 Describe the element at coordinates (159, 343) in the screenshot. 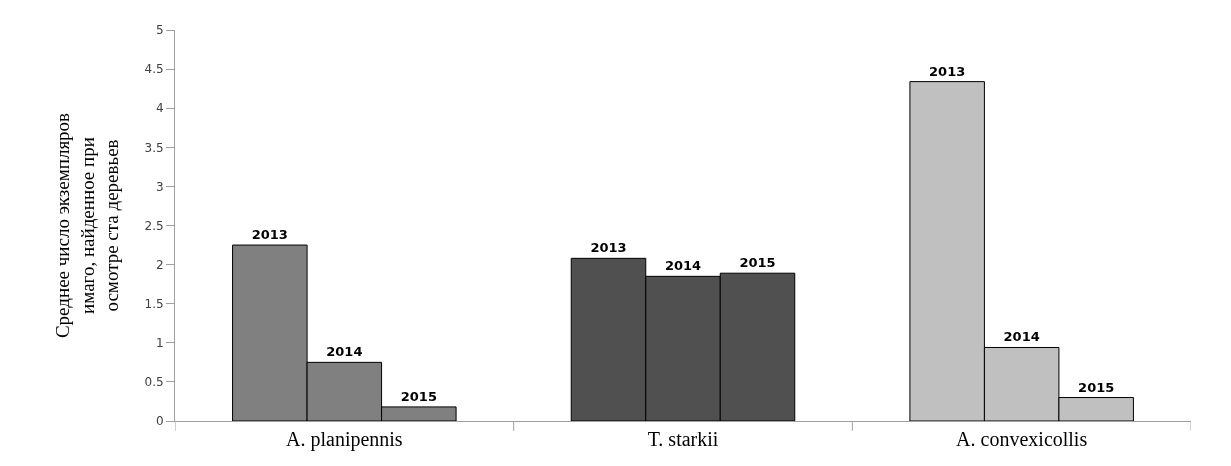

I see `y-tick-label: 1` at that location.